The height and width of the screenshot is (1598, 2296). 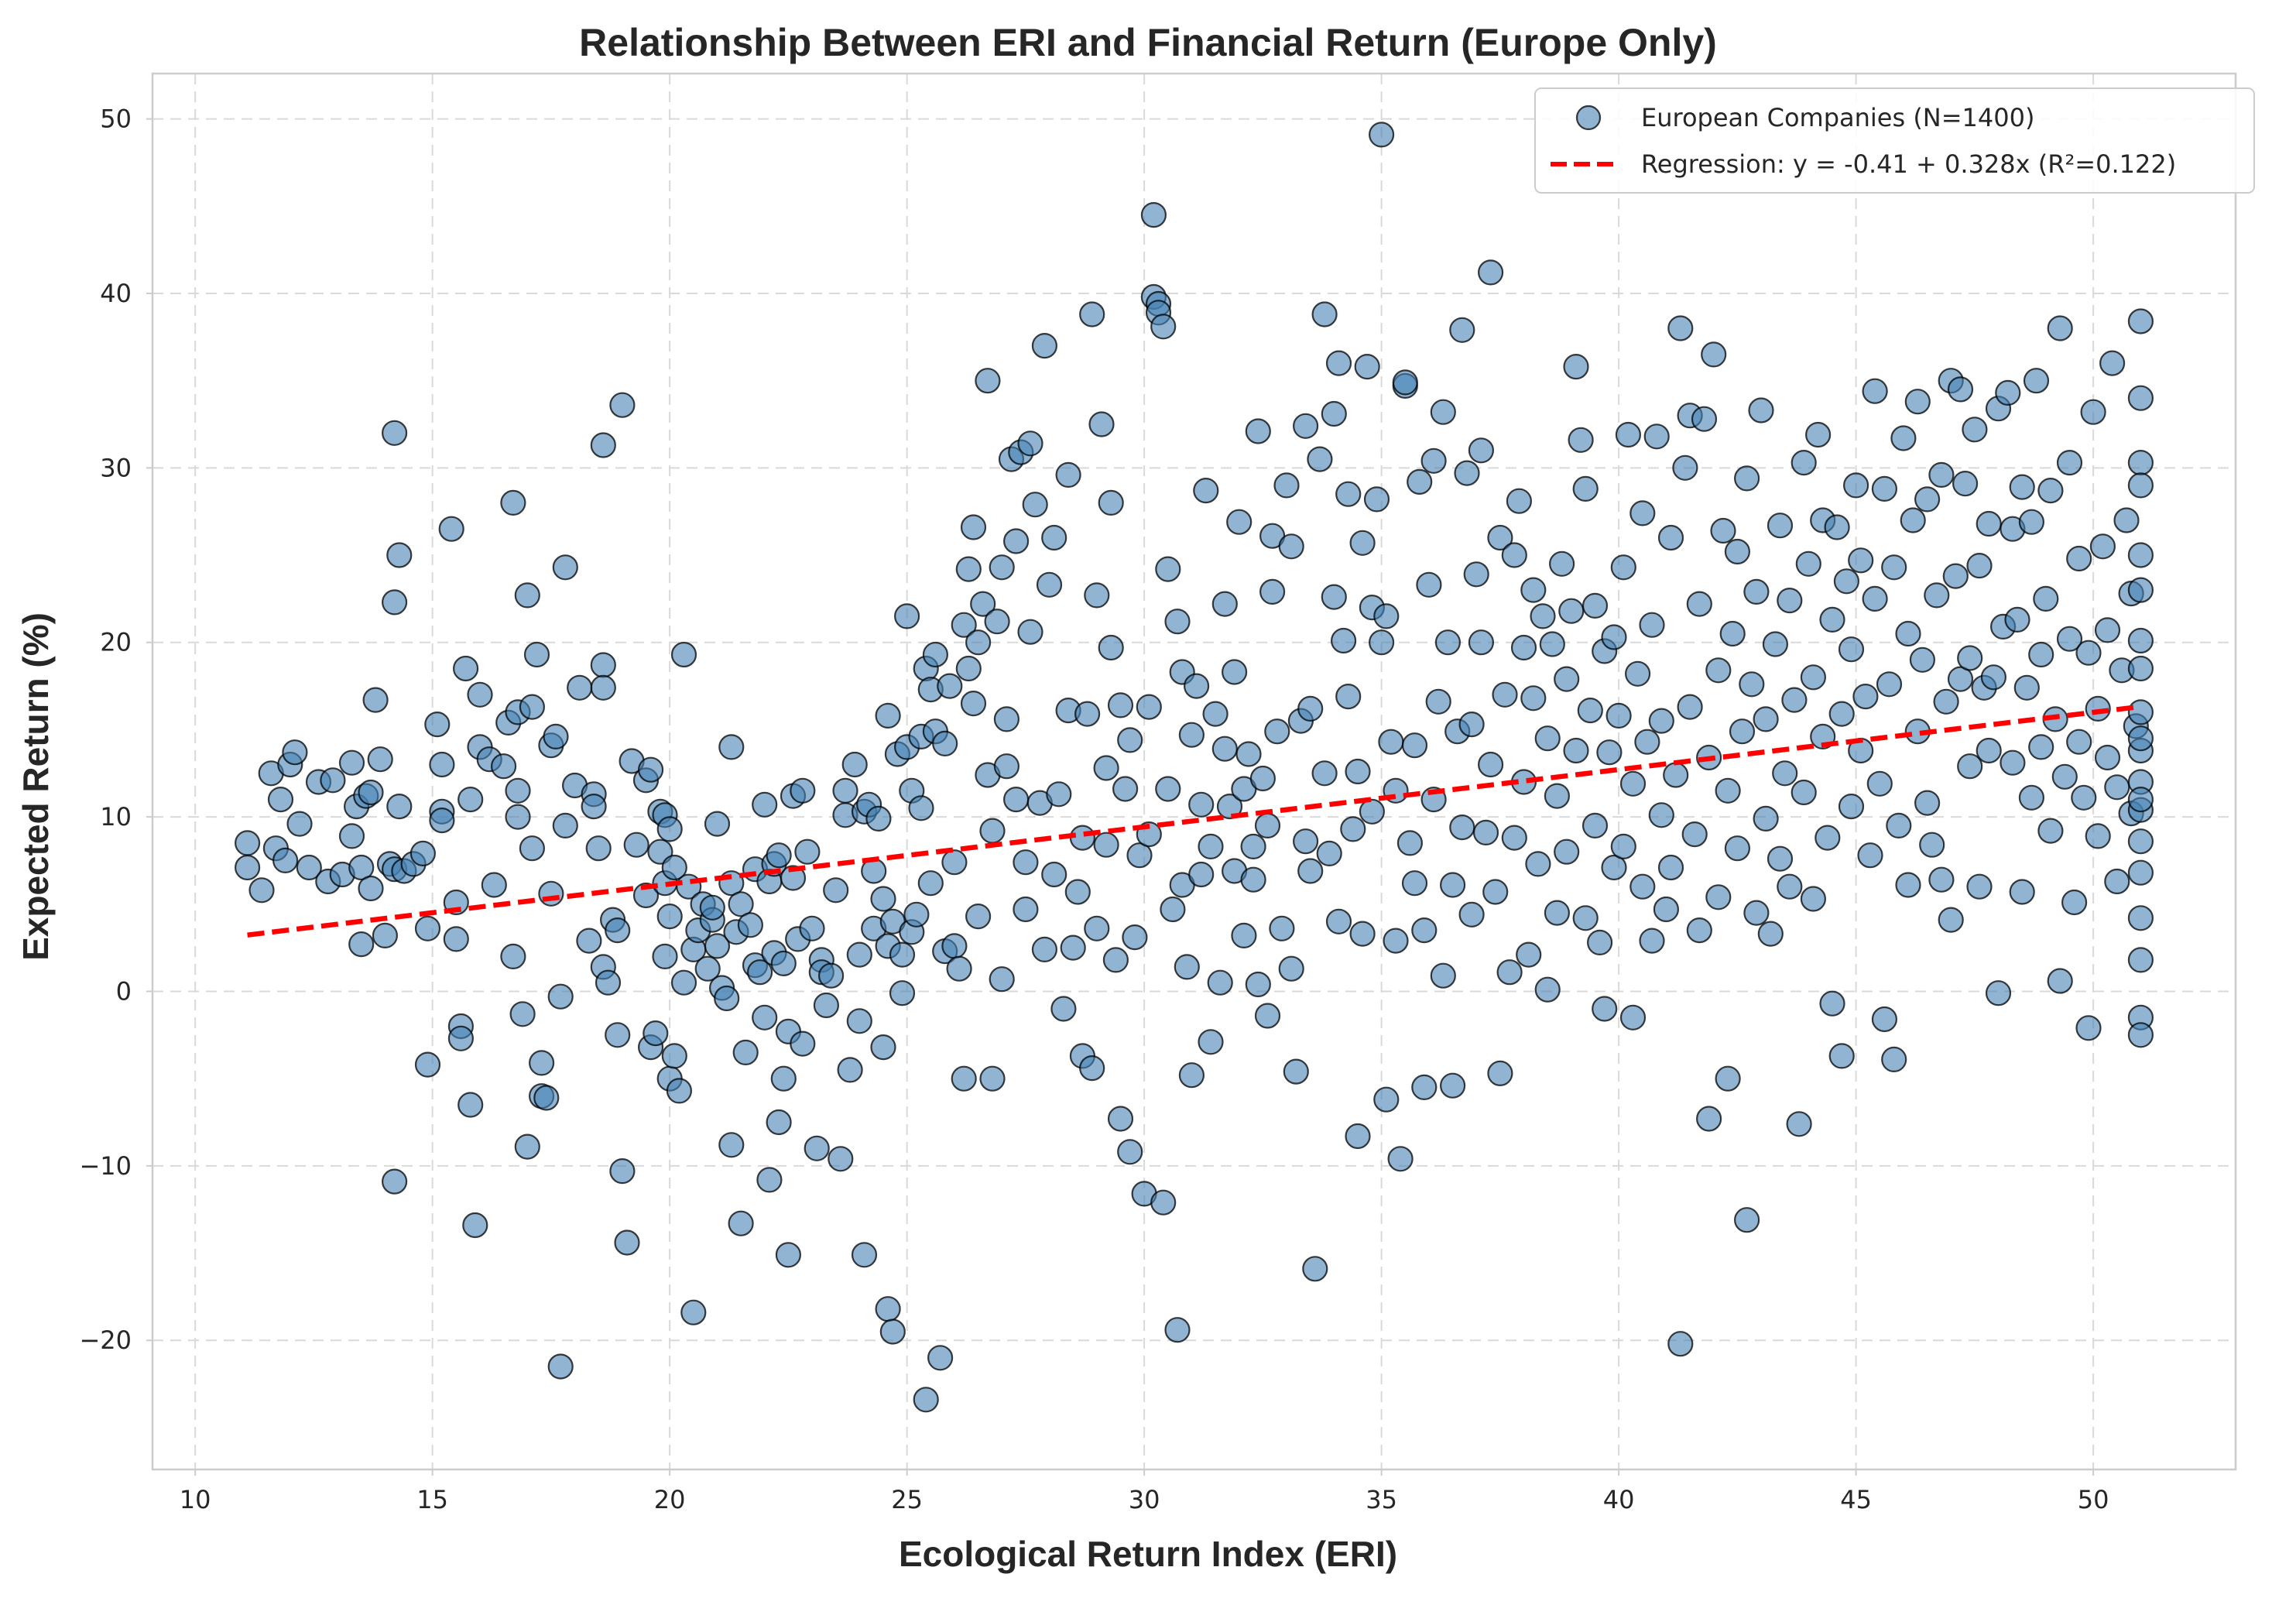 I want to click on x-tick-label: 15, so click(x=432, y=1499).